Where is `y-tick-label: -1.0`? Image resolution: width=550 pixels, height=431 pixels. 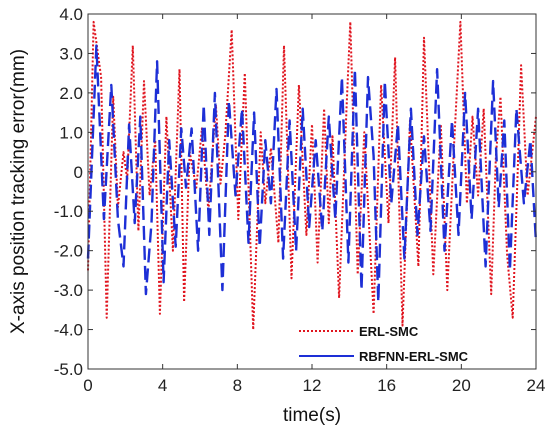
y-tick-label: -1.0 is located at coordinates (68, 211).